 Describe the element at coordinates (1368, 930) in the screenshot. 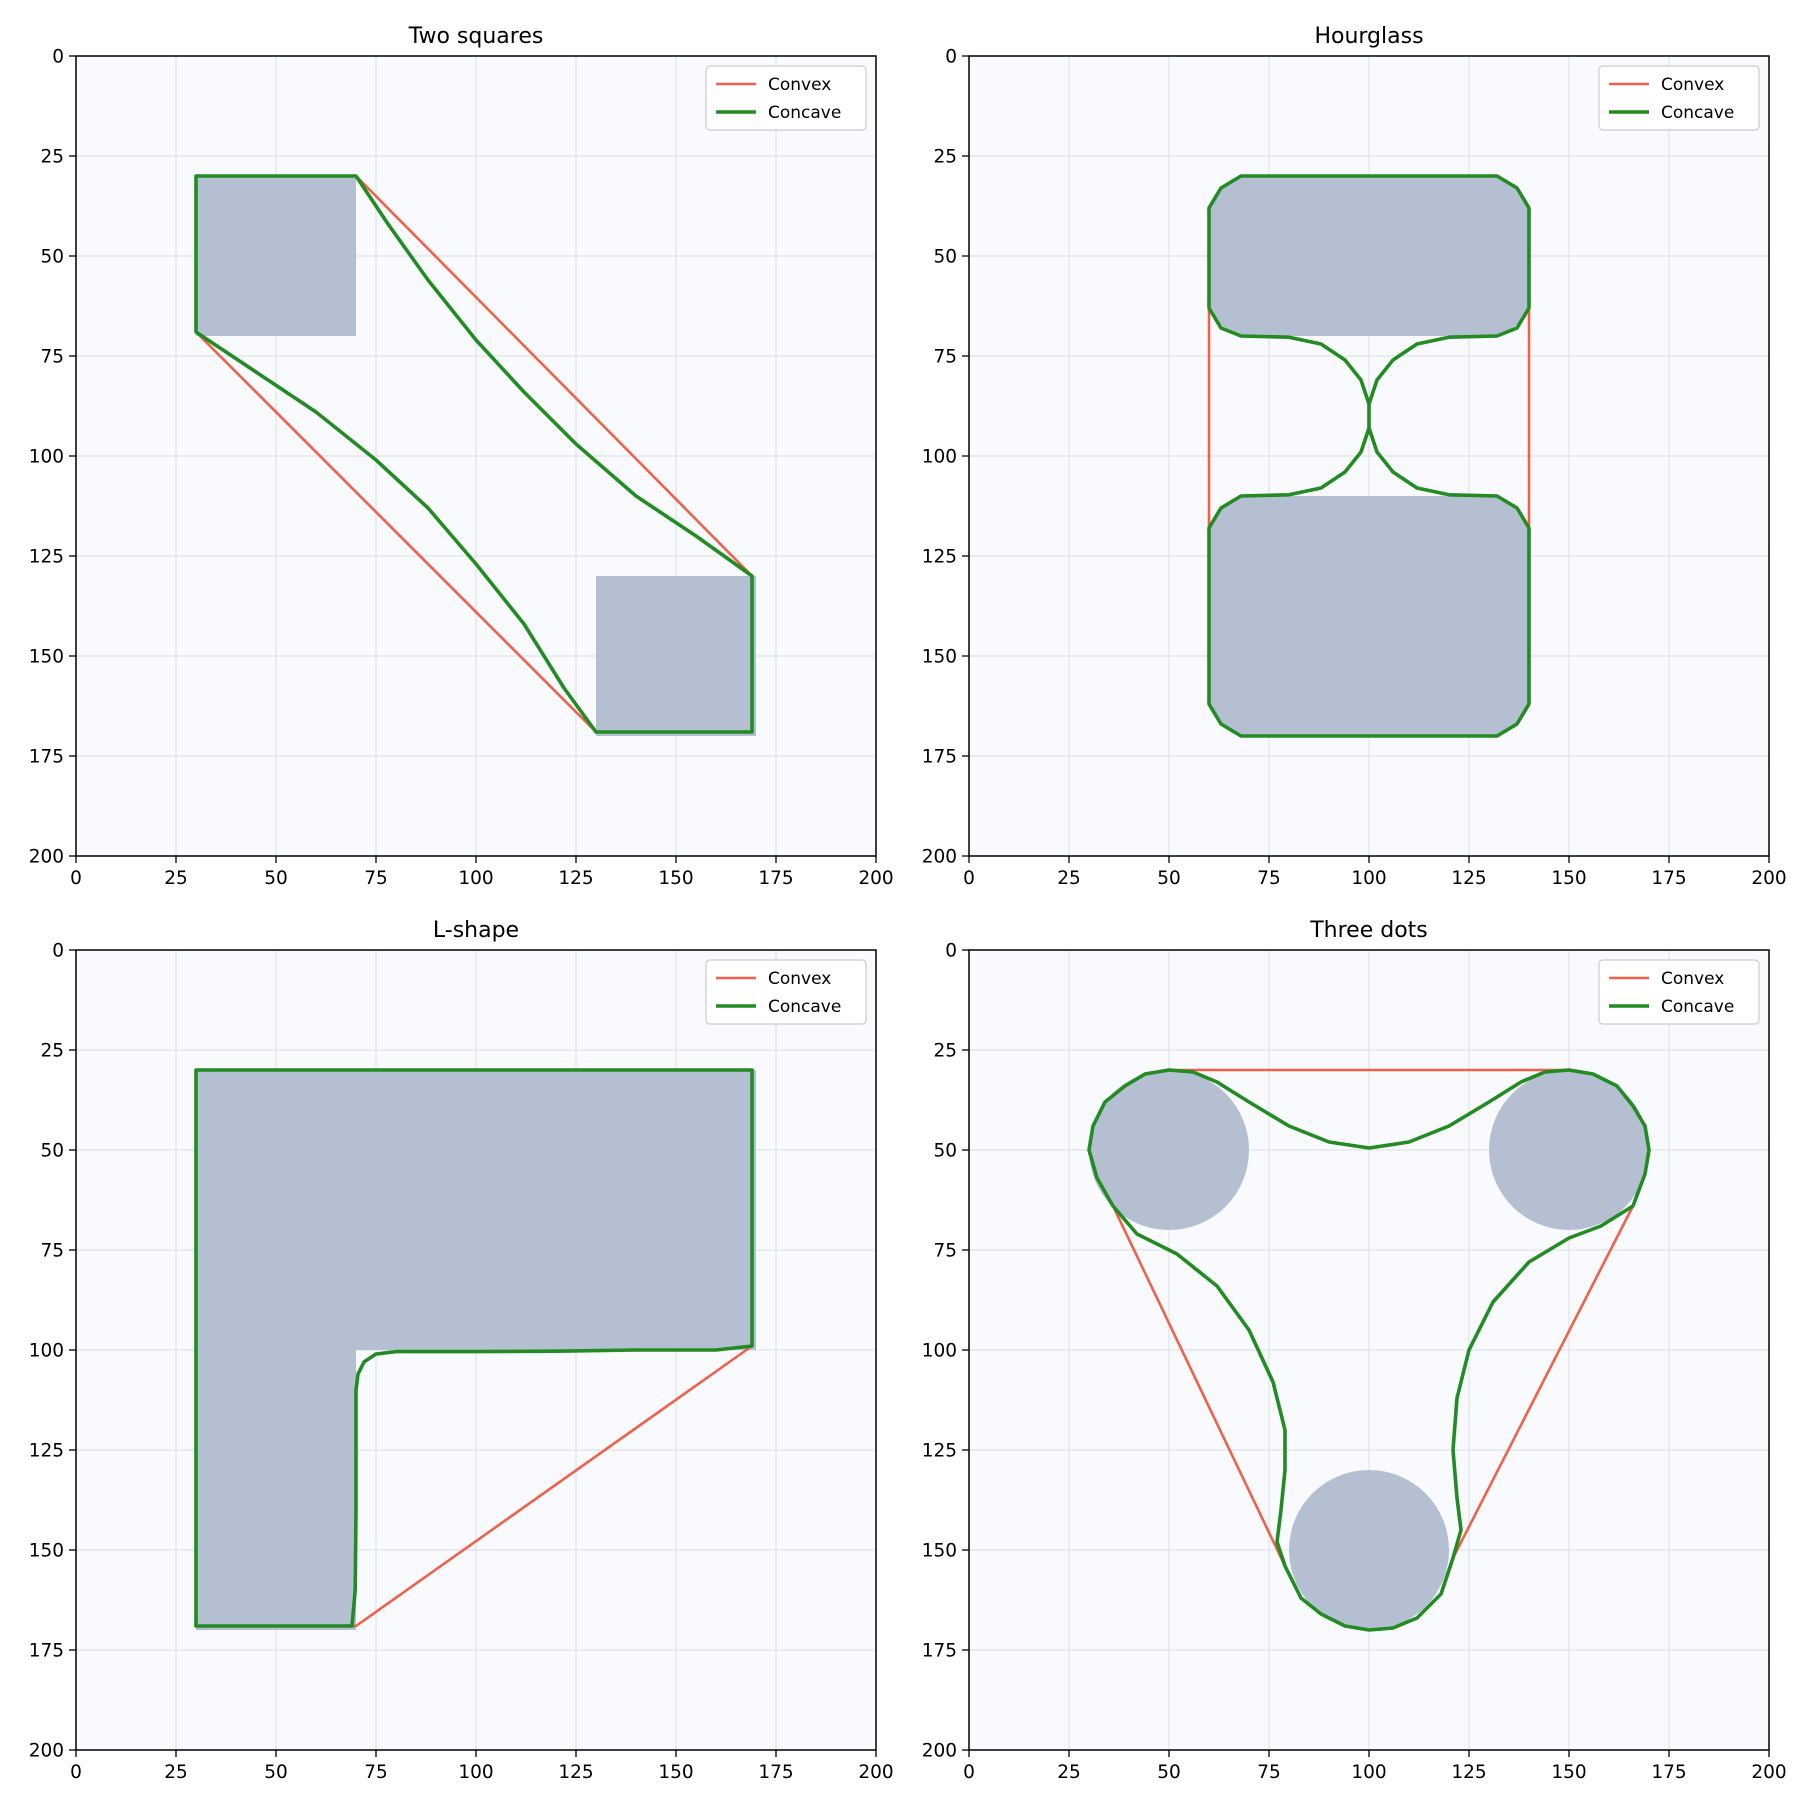

I see `chart-title: Three dots` at that location.